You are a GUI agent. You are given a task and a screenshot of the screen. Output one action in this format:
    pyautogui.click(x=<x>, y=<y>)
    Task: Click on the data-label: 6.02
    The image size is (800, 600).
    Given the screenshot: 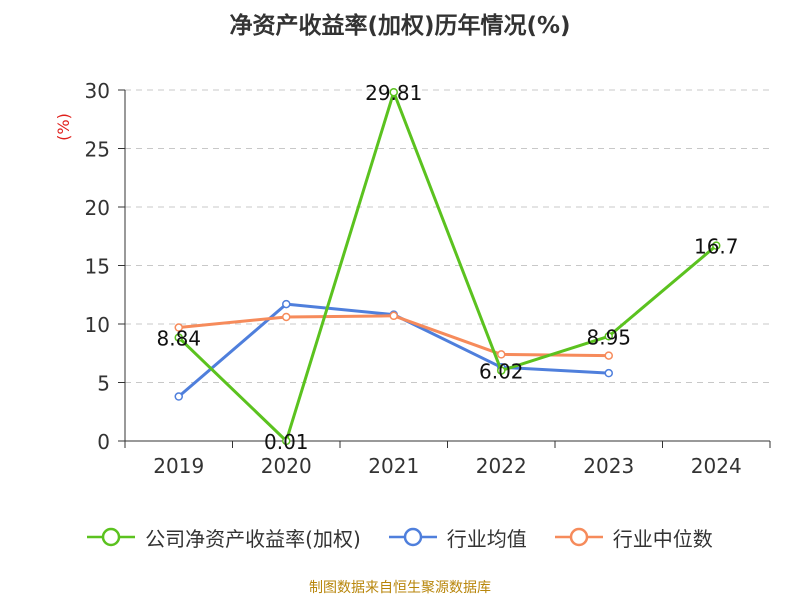 What is the action you would take?
    pyautogui.click(x=501, y=372)
    